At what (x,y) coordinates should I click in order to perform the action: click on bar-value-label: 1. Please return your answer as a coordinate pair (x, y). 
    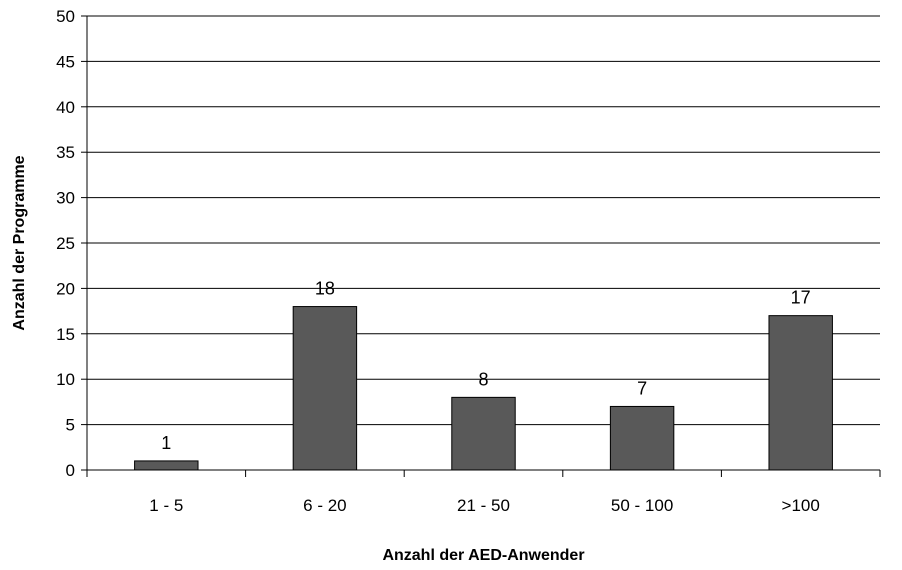
    Looking at the image, I should click on (166, 443).